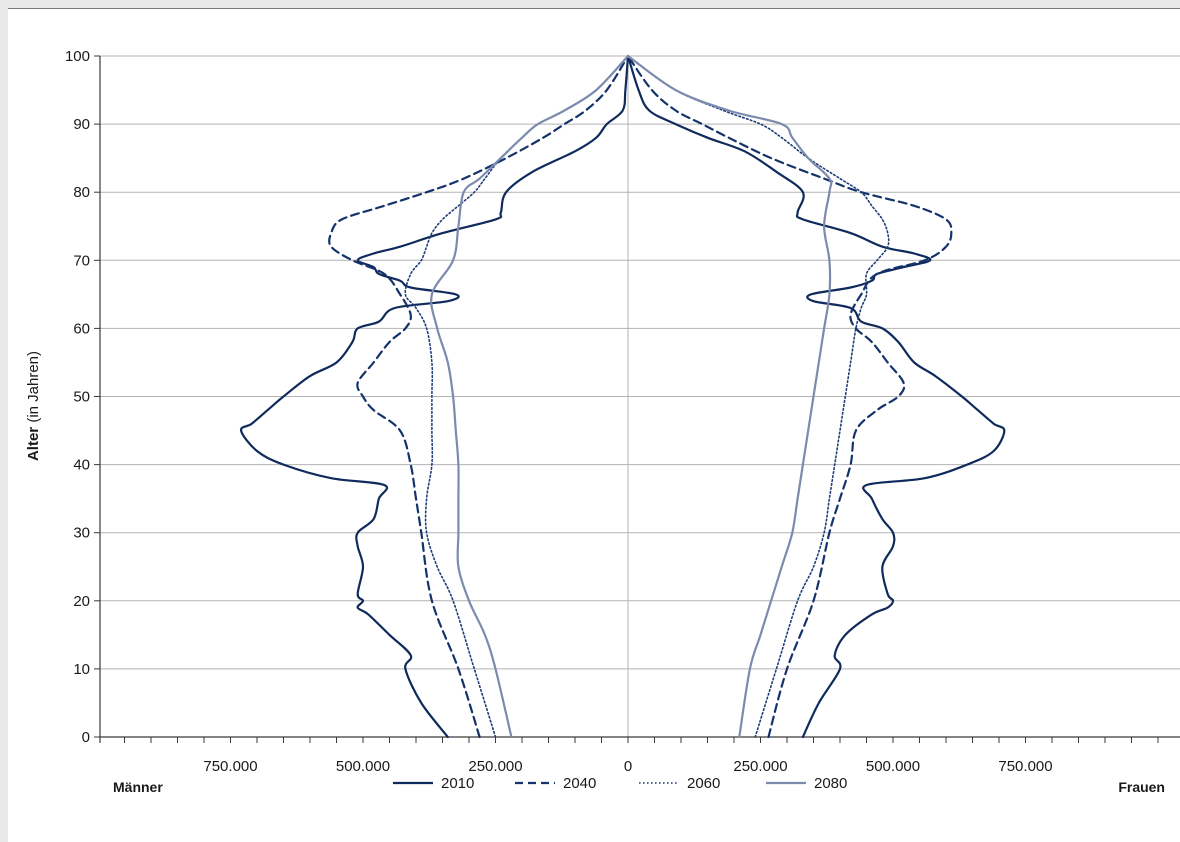 This screenshot has height=842, width=1180. Describe the element at coordinates (628, 766) in the screenshot. I see `x-tick-label: 0` at that location.